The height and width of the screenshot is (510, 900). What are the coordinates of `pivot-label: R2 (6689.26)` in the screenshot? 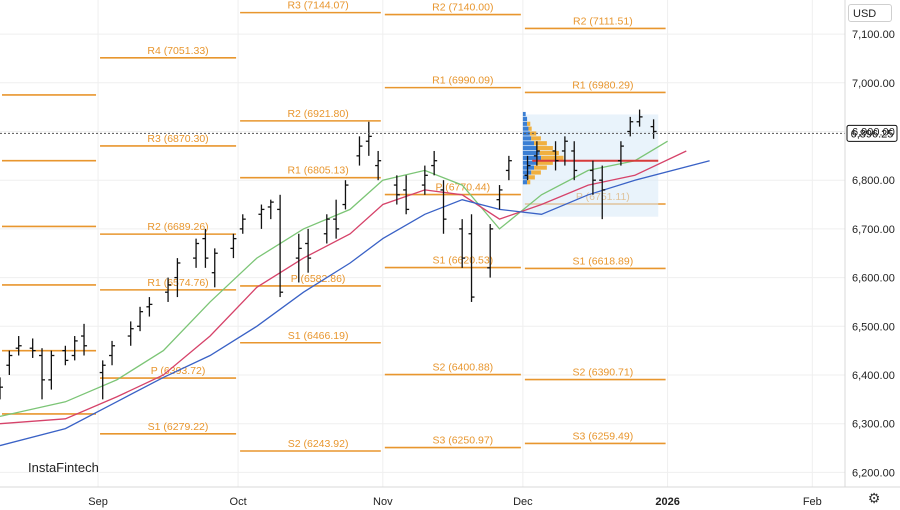 It's located at (177, 227).